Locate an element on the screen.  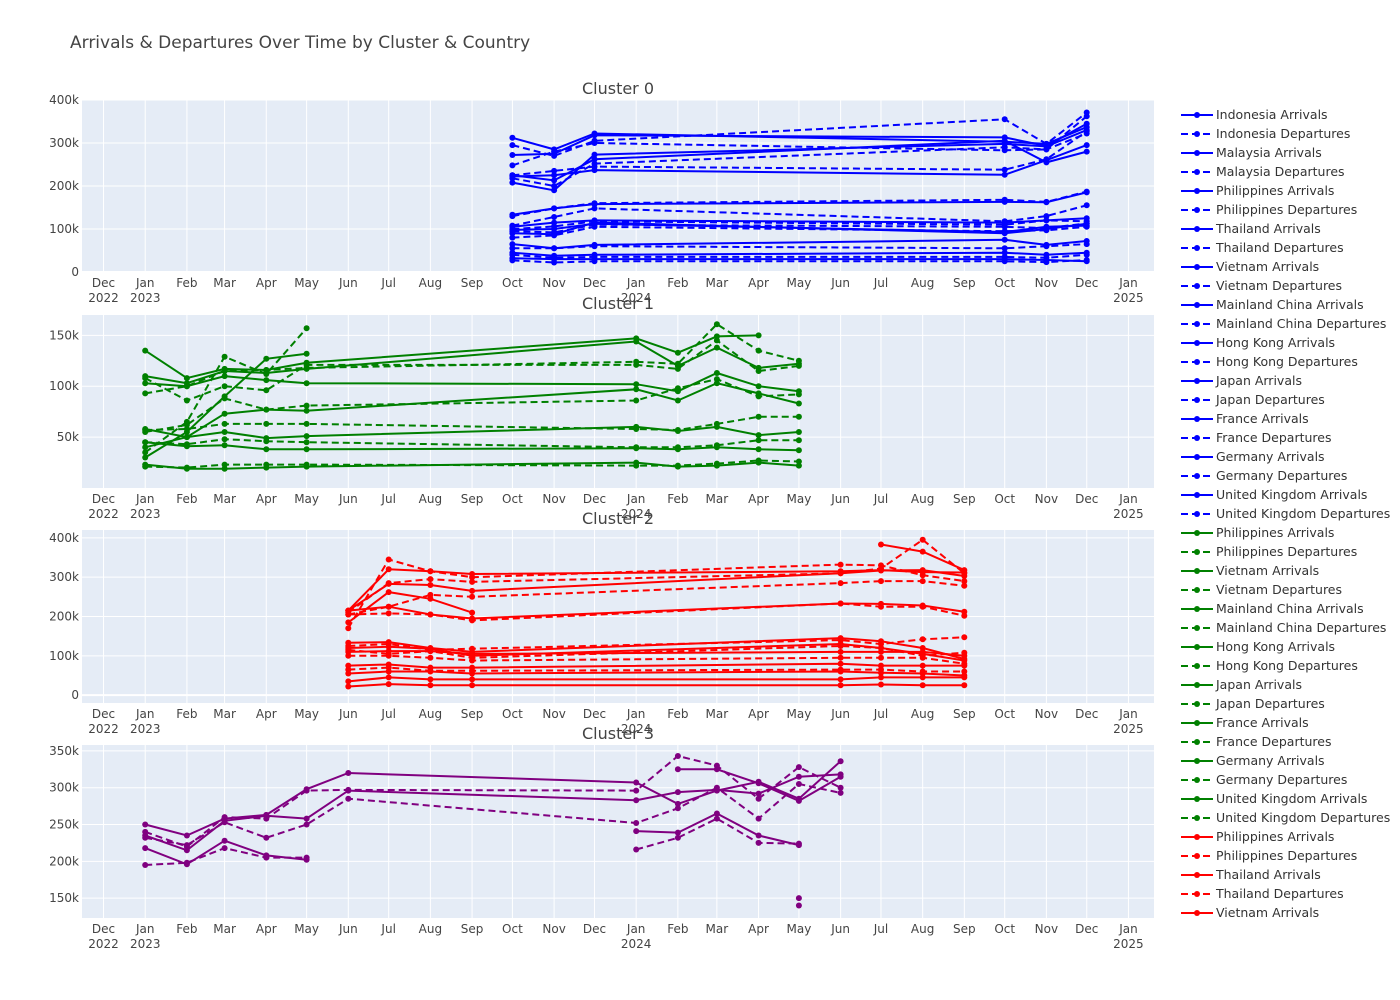
legend-item: France Arrivals is located at coordinates (1287, 722).